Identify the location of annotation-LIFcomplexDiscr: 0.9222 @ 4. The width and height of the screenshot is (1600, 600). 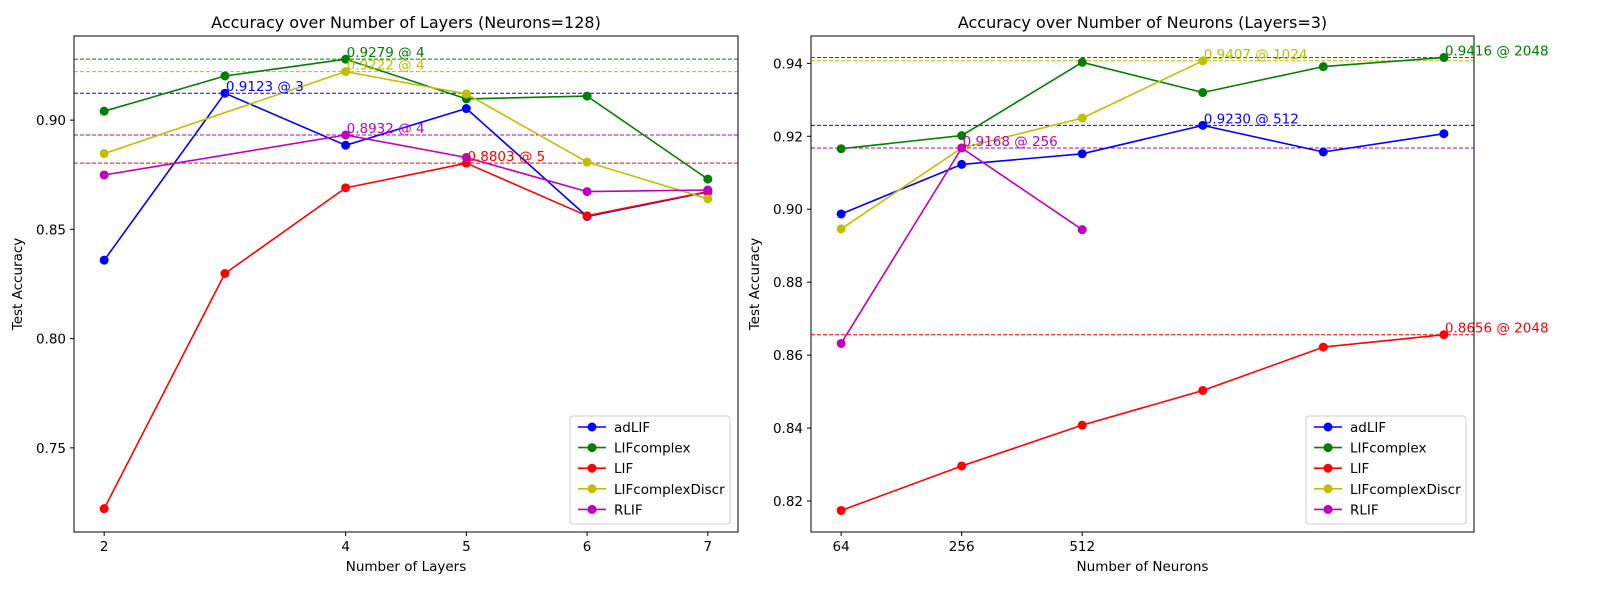
(386, 66).